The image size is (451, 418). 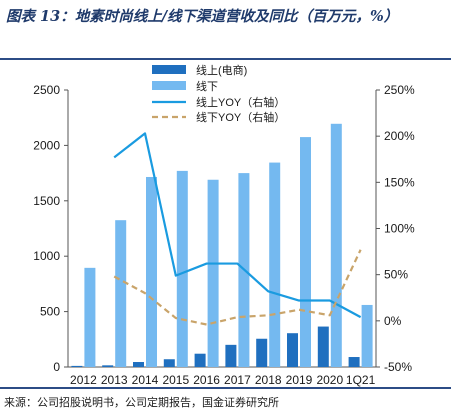 What do you see at coordinates (240, 102) in the screenshot?
I see `legend-label: 线上YOY（右轴）` at bounding box center [240, 102].